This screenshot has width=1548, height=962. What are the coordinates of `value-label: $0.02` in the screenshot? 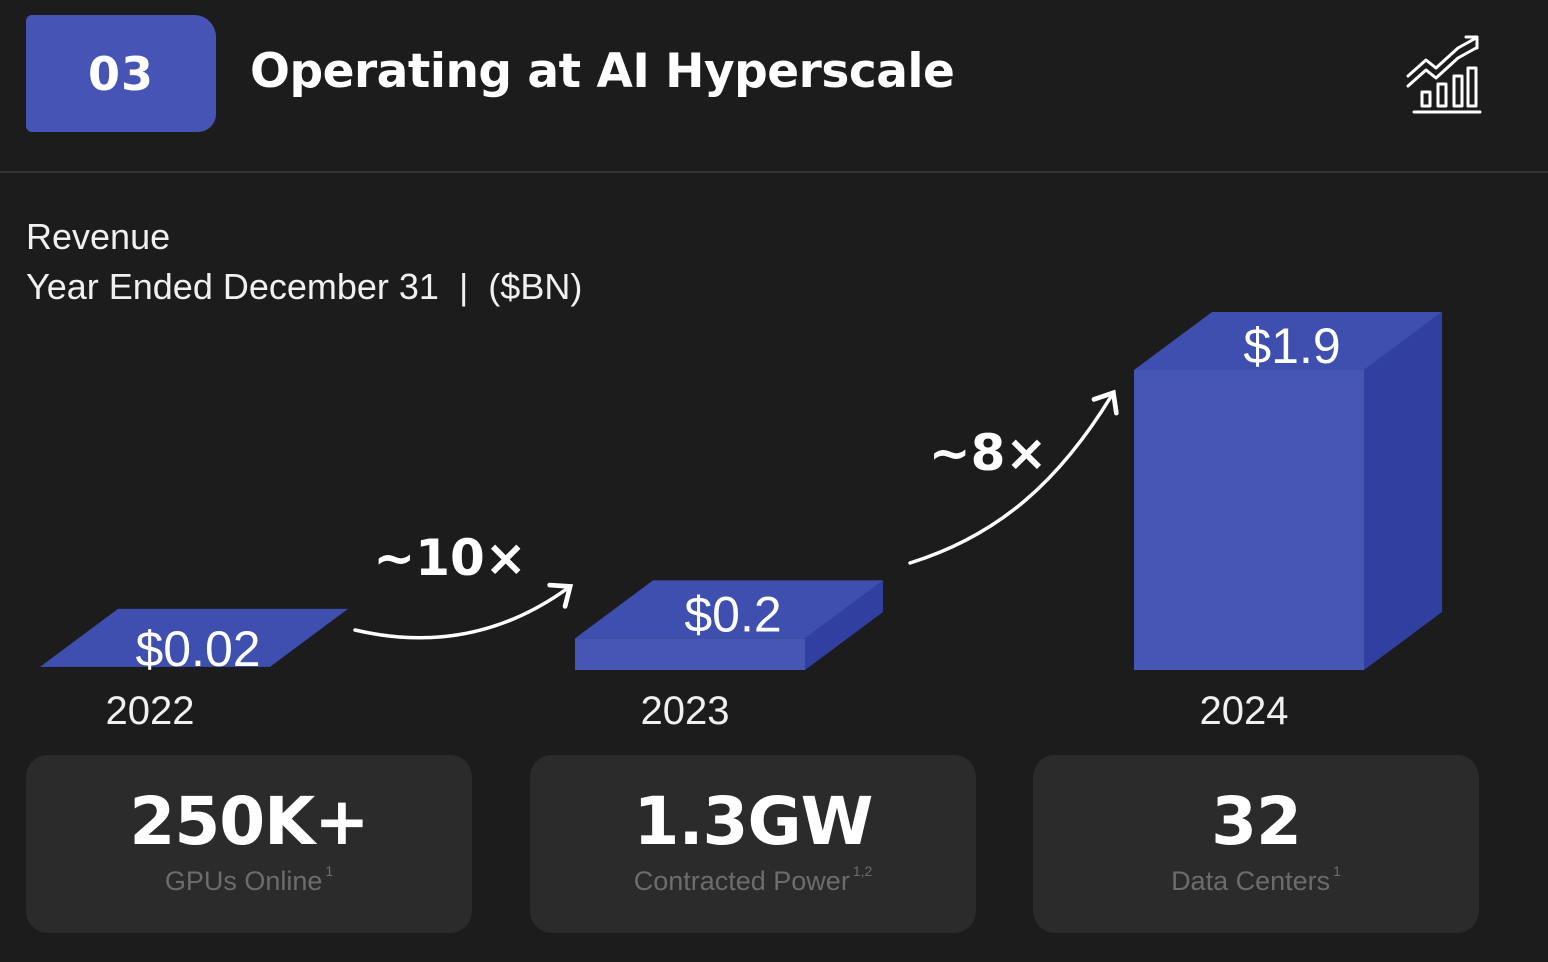 It's located at (197, 649).